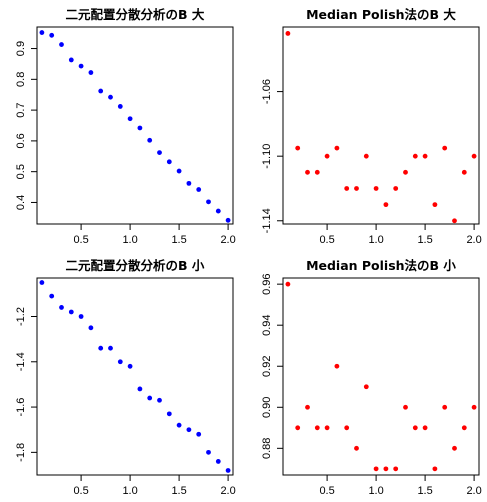 Image resolution: width=487 pixels, height=502 pixels. I want to click on y-tick-label: -1.2, so click(21, 316).